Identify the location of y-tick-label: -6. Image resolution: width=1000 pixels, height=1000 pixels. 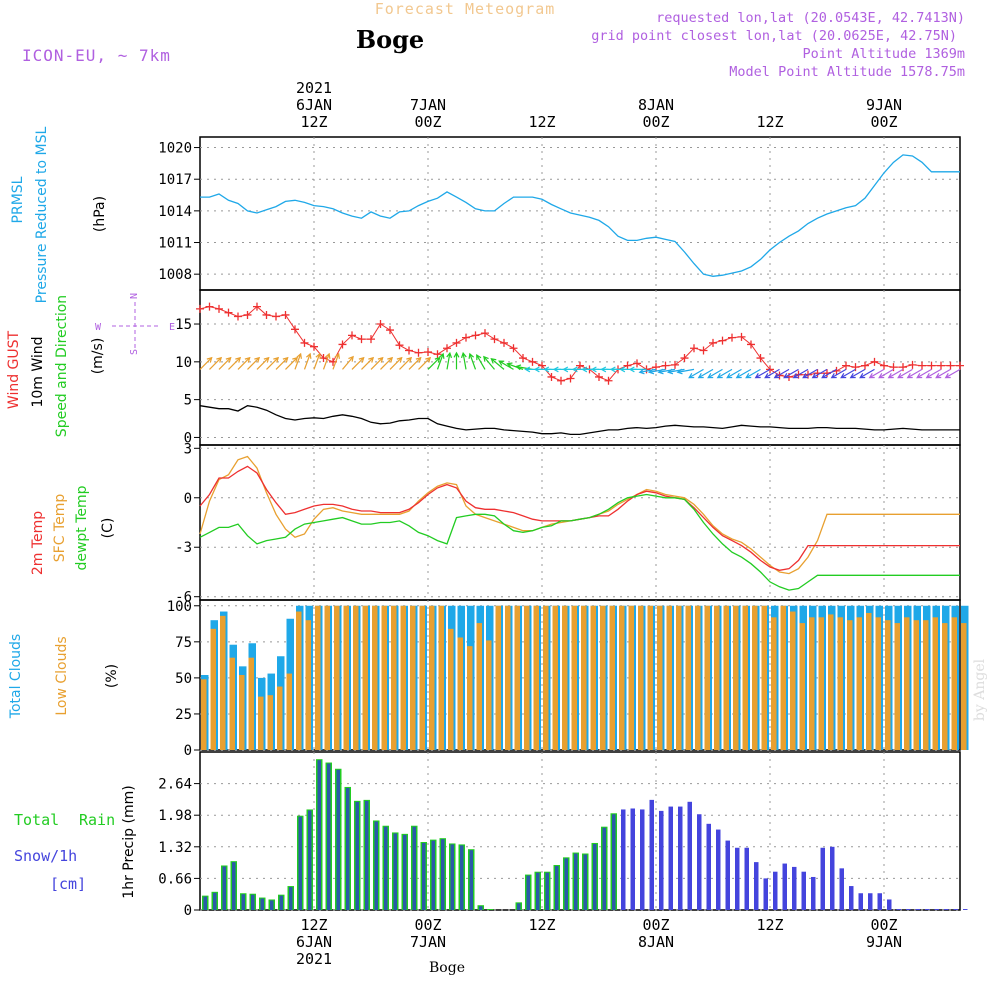
(183, 598).